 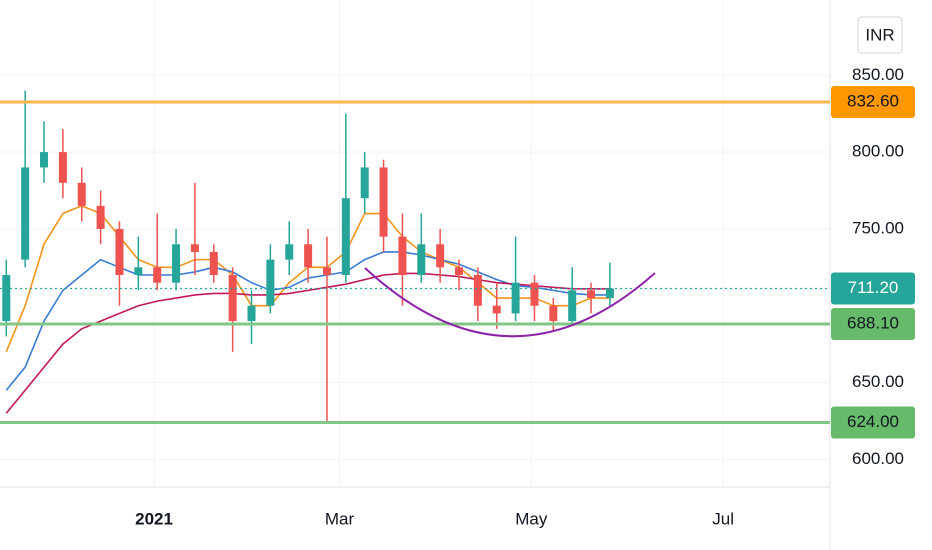 What do you see at coordinates (878, 381) in the screenshot?
I see `y-tick-label: 650.00` at bounding box center [878, 381].